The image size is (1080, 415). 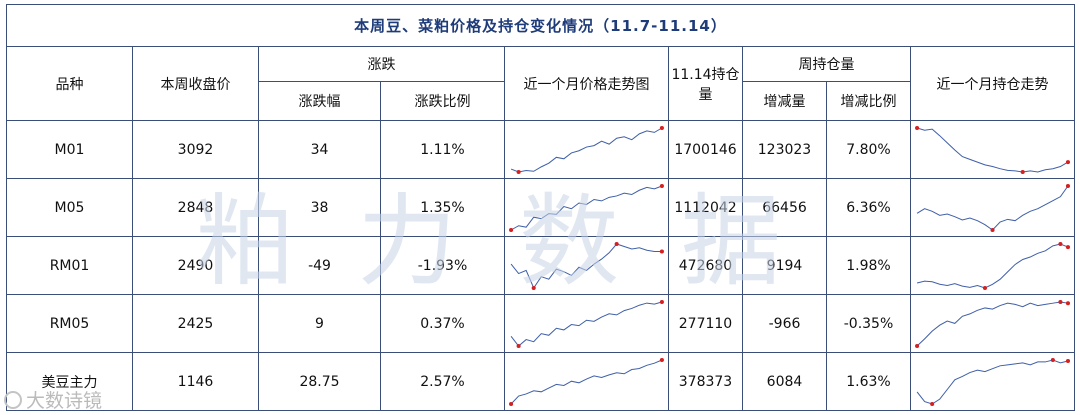 I want to click on cell-variety: M01, so click(x=69, y=149).